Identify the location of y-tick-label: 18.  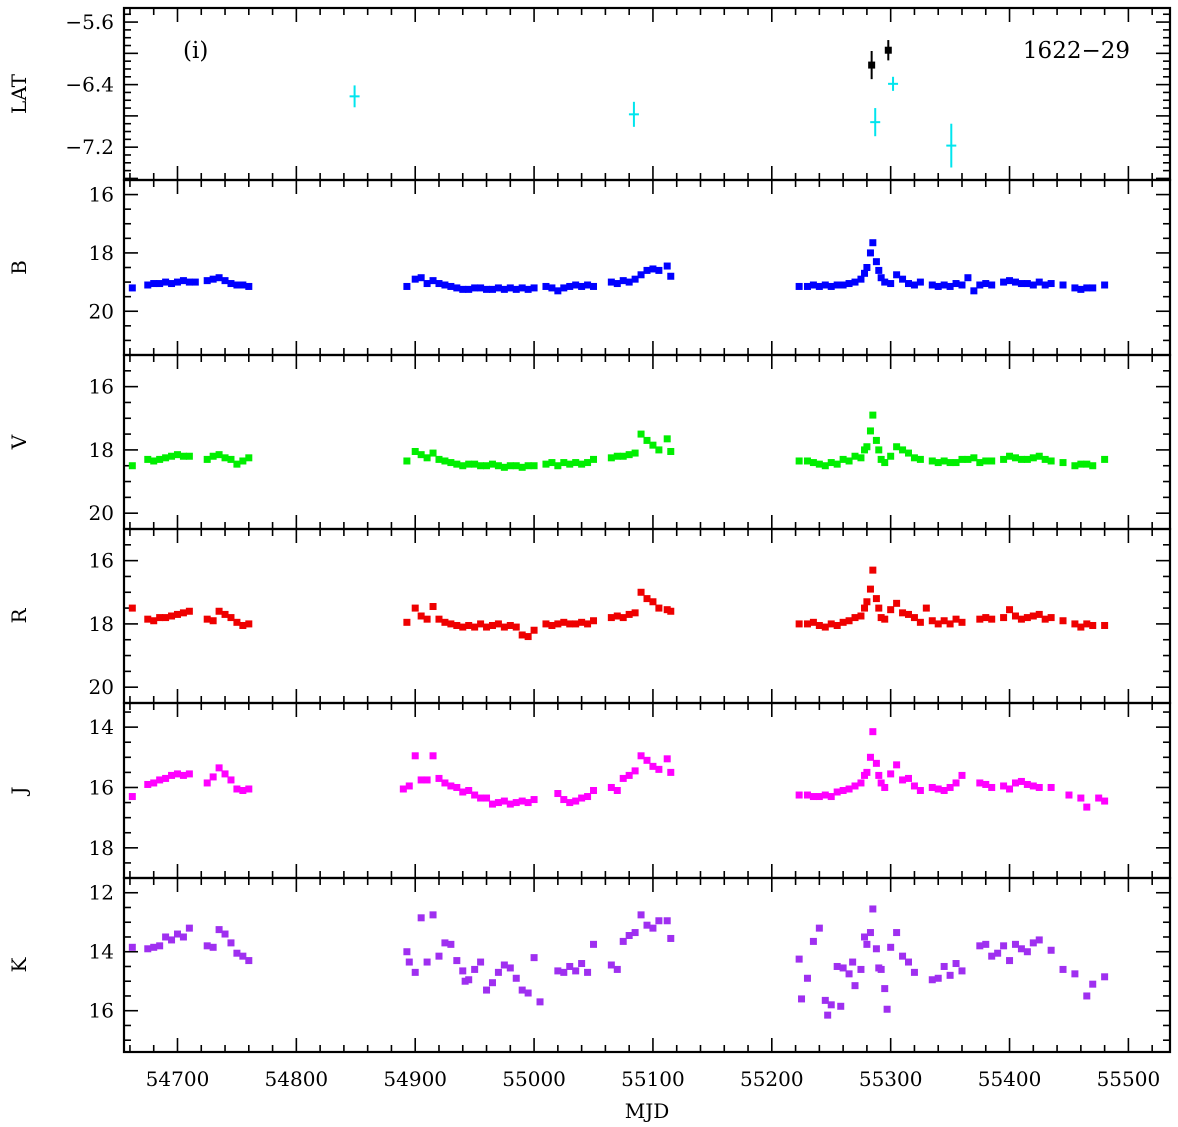
(101, 253).